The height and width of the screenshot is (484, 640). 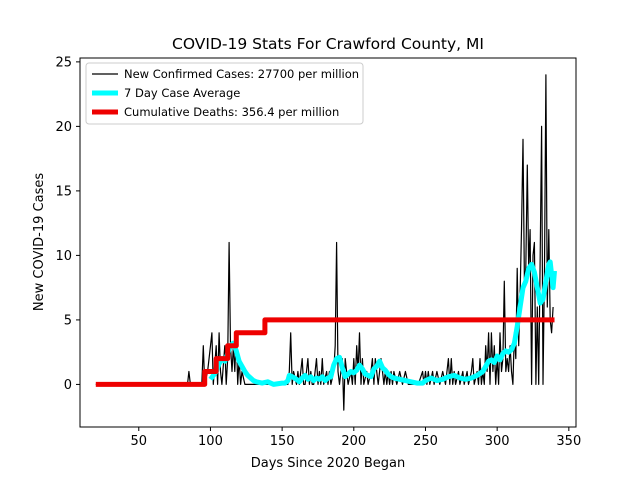 I want to click on legend-box, so click(x=224, y=93).